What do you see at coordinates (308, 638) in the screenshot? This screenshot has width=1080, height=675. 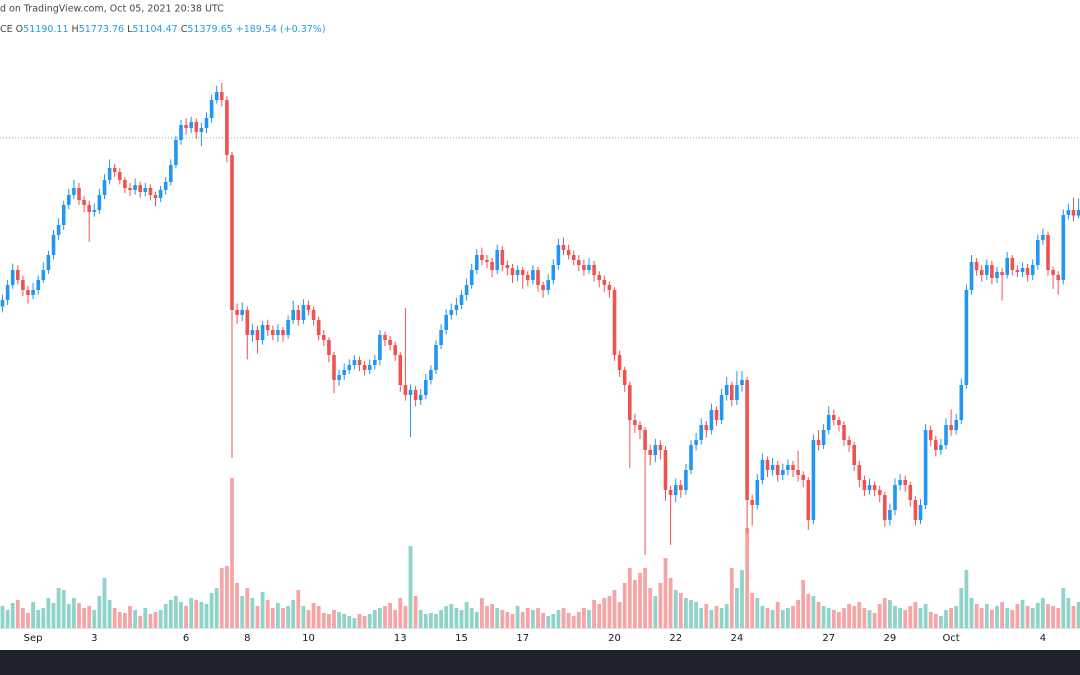 I see `x-tick-label: 10` at bounding box center [308, 638].